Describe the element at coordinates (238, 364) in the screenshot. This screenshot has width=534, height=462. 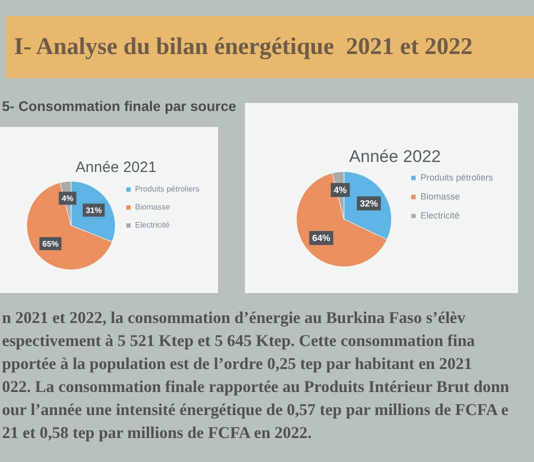
I see `text: pportée à la population est de l’ordre 0,25 tep par habitant en 2021` at that location.